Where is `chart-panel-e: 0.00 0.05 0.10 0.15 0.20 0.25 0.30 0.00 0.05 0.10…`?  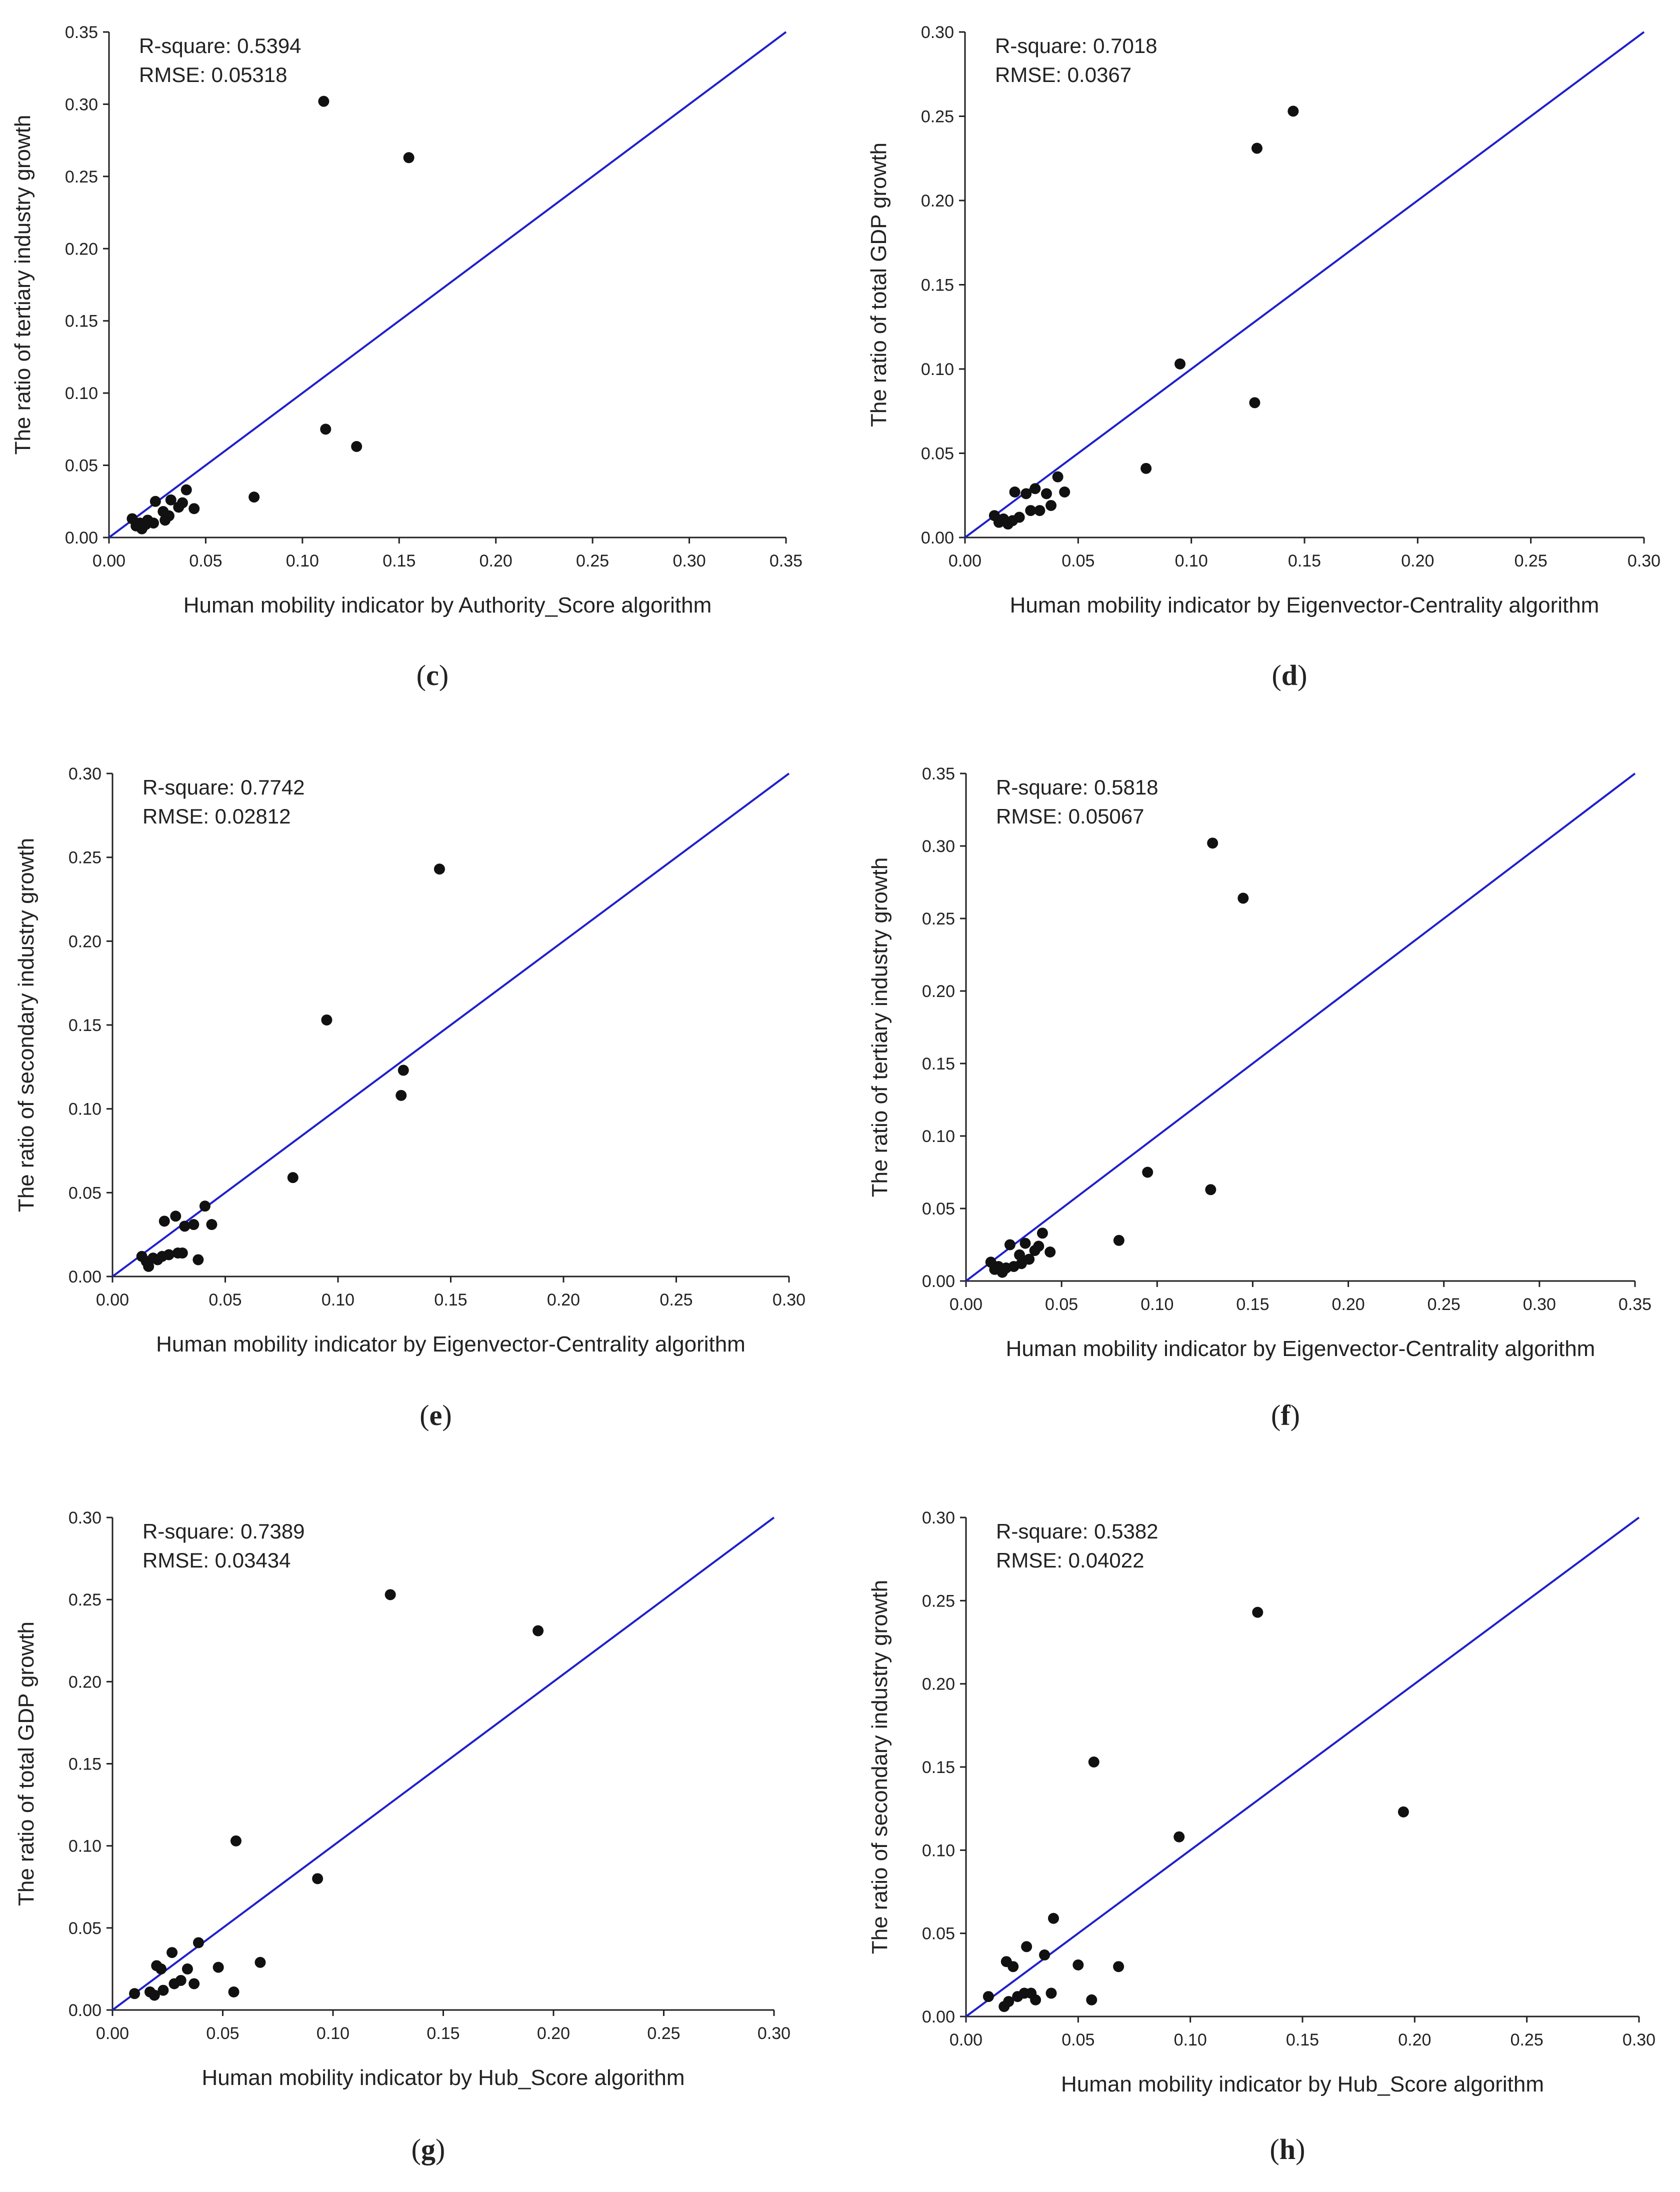
chart-panel-e: 0.00 0.05 0.10 0.15 0.20 0.25 0.30 0.00 0.05 0.10… is located at coordinates (410, 1098).